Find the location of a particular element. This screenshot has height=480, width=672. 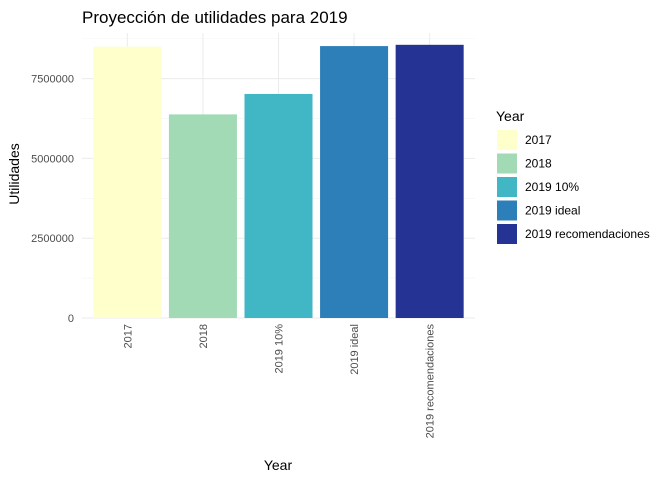

legend-label: 2019 10% is located at coordinates (552, 187).